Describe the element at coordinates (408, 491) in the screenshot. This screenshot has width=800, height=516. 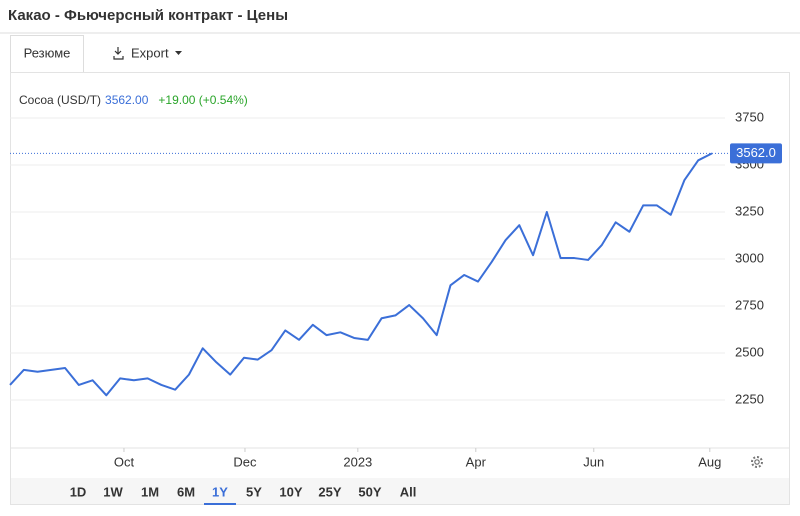
I see `range-button: All` at that location.